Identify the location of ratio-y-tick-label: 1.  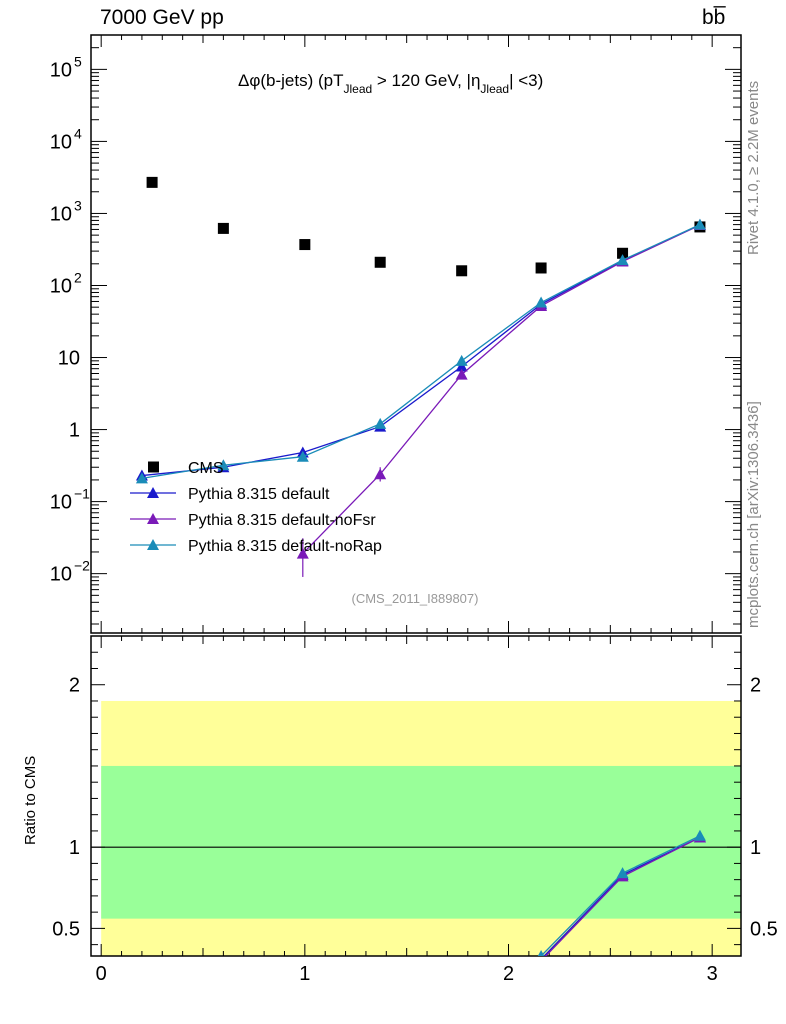
(74, 848).